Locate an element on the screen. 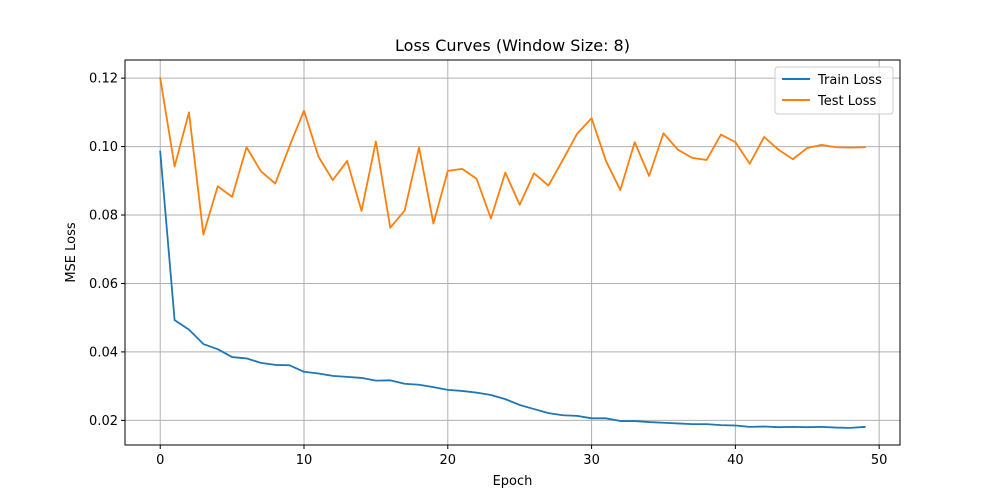  y-tick-label: 0.12 is located at coordinates (103, 79).